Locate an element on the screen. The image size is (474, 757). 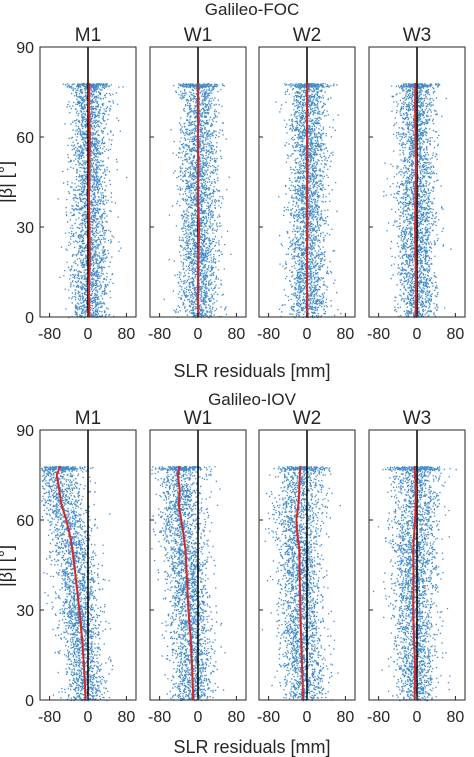
y-axis-label-iov: |β| [°] is located at coordinates (8, 566).